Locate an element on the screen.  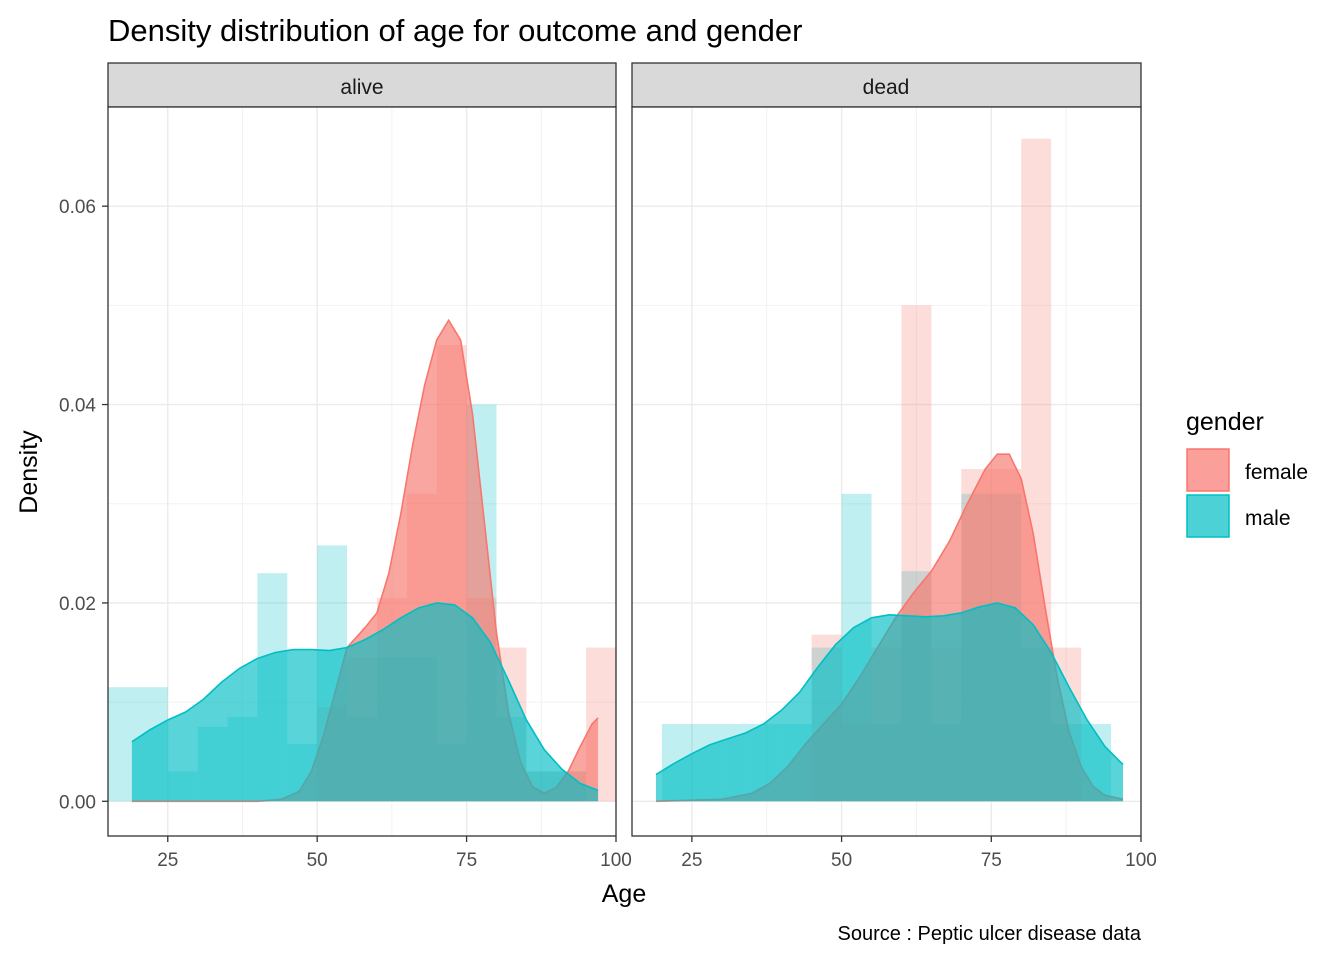
y-tick-label: 0.06 is located at coordinates (77, 207).